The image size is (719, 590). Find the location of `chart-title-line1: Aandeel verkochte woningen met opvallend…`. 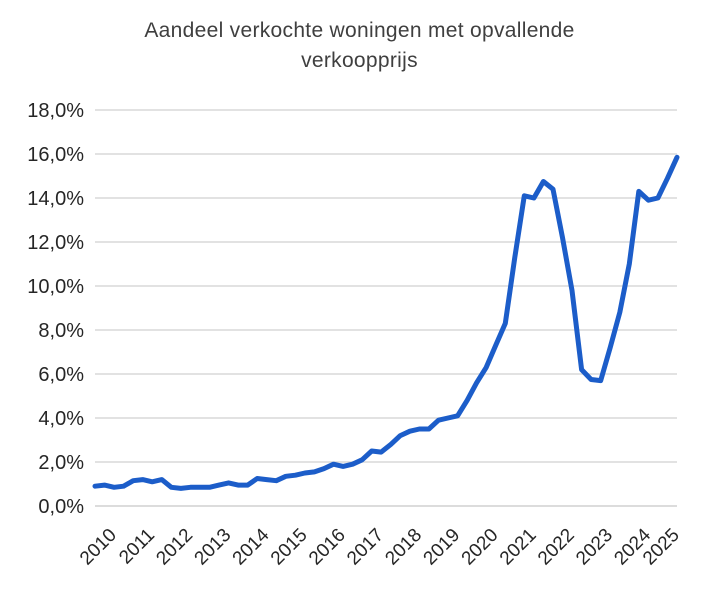

chart-title-line1: Aandeel verkochte woningen met opvallend… is located at coordinates (359, 30).